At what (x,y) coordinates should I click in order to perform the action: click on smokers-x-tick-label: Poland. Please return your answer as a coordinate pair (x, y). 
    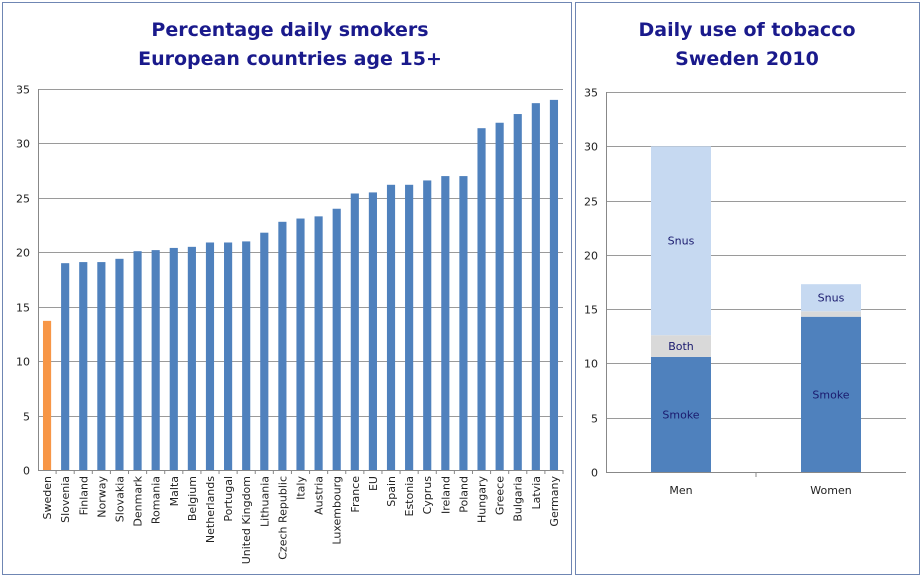
    Looking at the image, I should click on (463, 494).